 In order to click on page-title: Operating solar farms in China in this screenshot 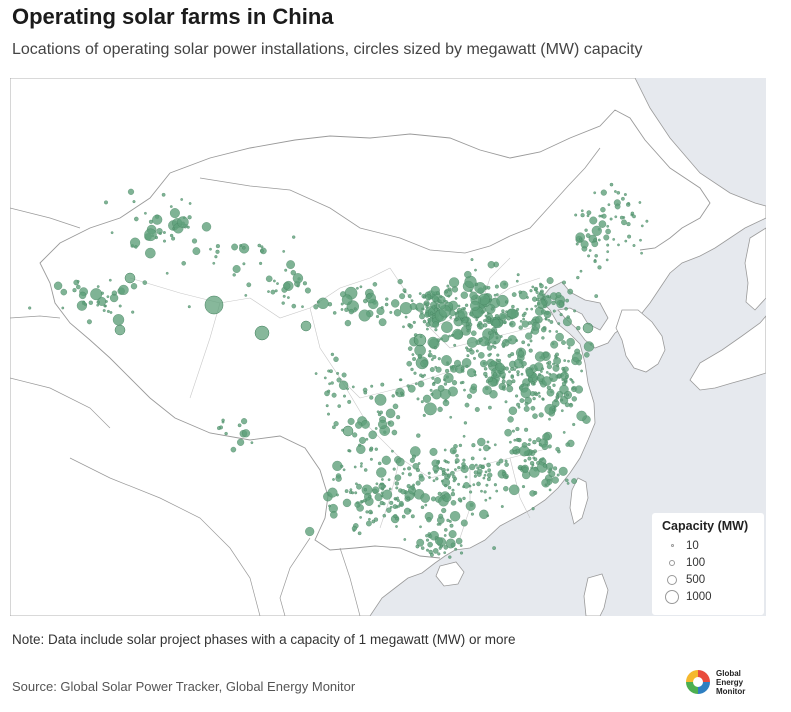, I will do `click(173, 16)`.